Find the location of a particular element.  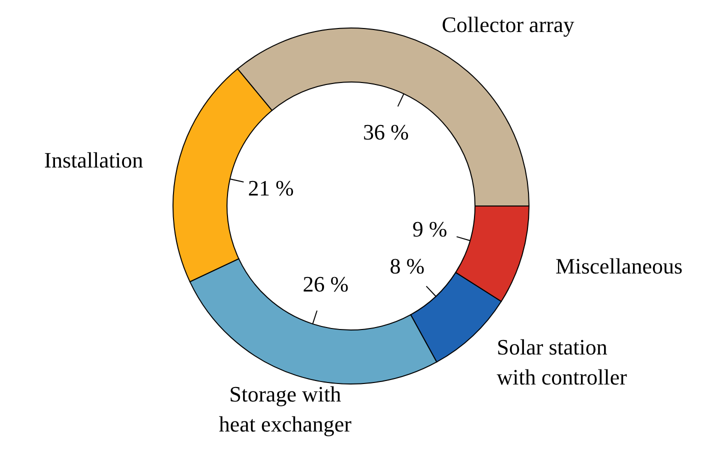

slice-label: Installation is located at coordinates (94, 159).